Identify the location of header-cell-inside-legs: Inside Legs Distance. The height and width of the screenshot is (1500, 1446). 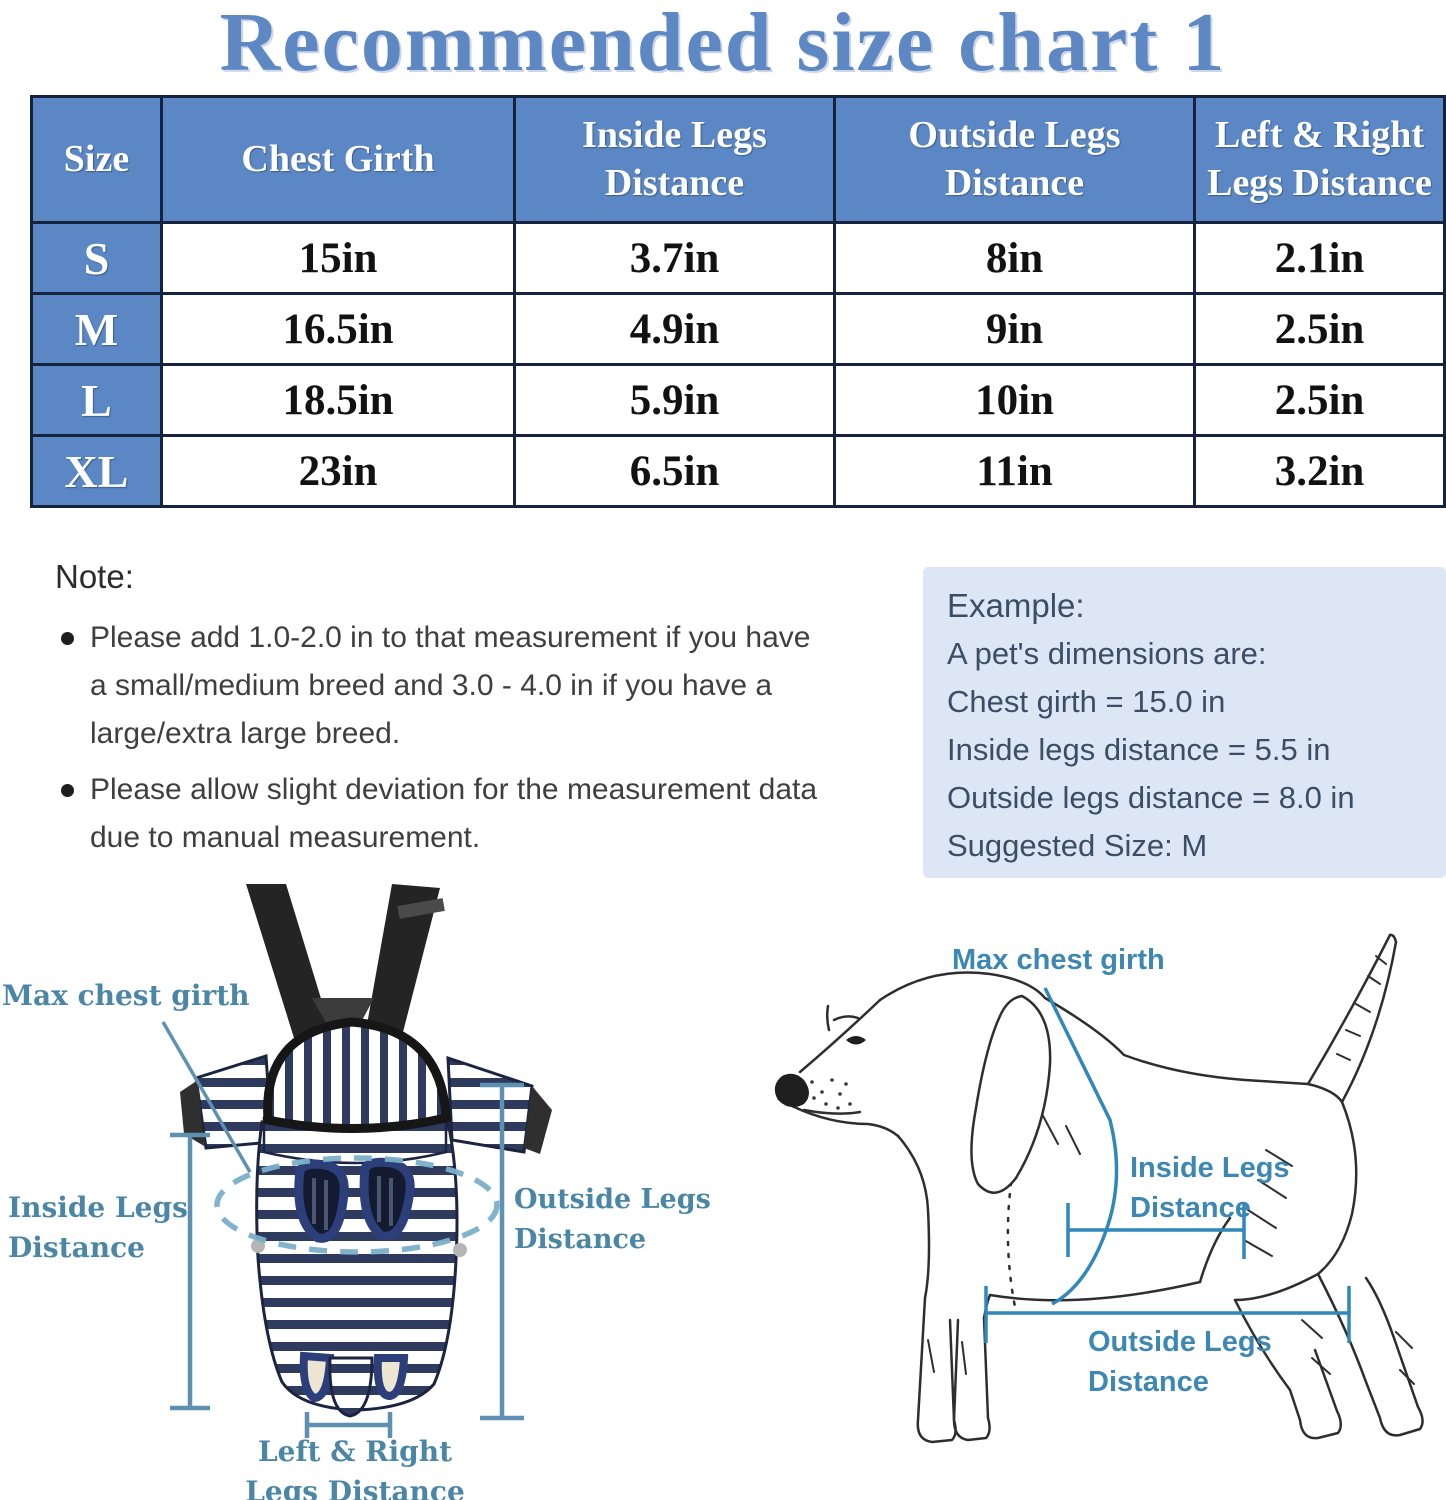
(674, 159).